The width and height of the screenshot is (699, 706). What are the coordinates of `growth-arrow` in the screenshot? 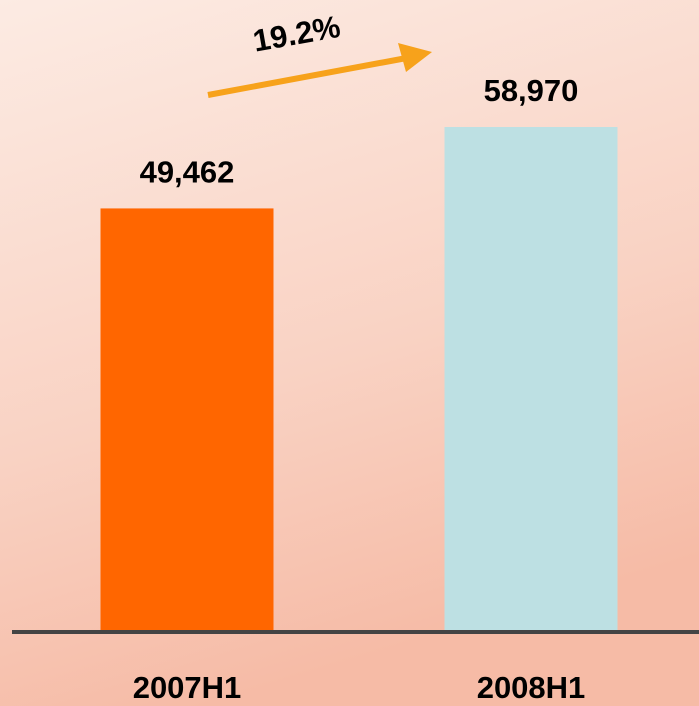 It's located at (319, 70).